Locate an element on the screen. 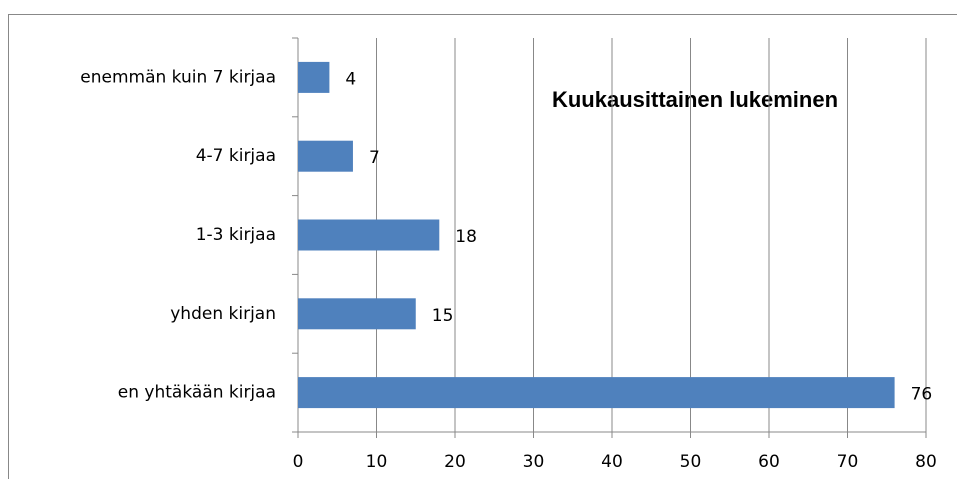  x-tick-label: 70 is located at coordinates (848, 462).